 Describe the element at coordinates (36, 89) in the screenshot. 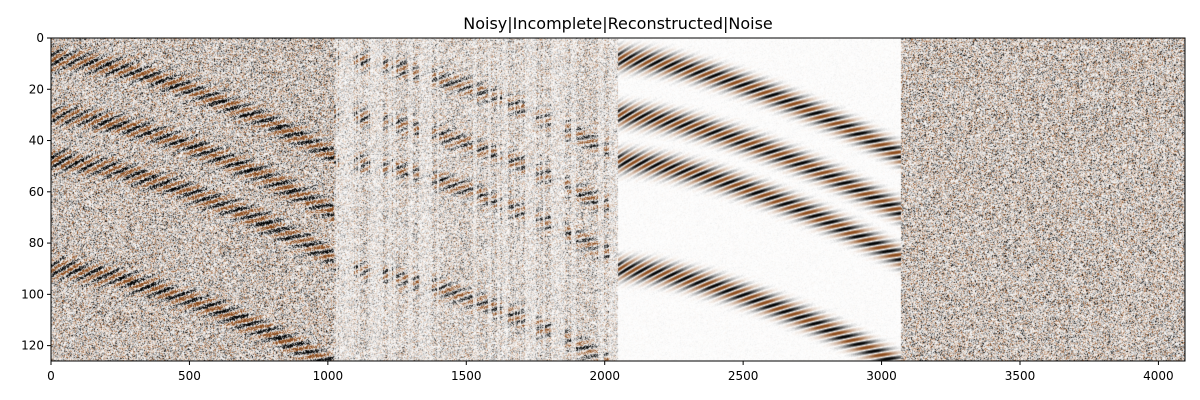

I see `y-tick-label: 20` at that location.